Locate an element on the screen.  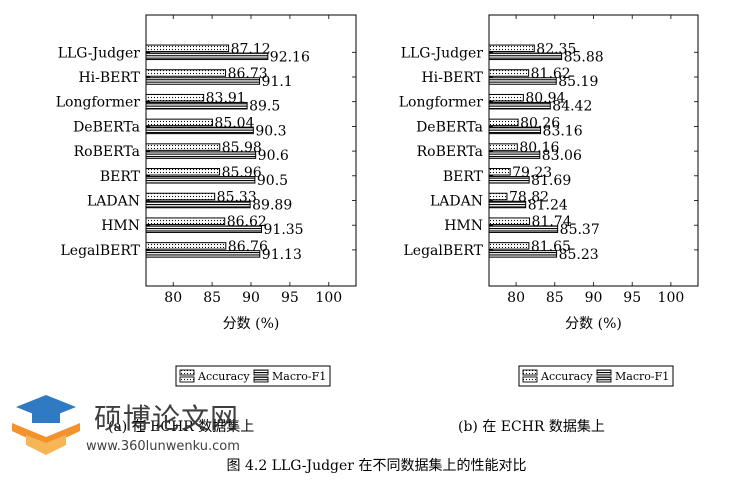
data-label-macro-f1: 81.24 is located at coordinates (548, 206).